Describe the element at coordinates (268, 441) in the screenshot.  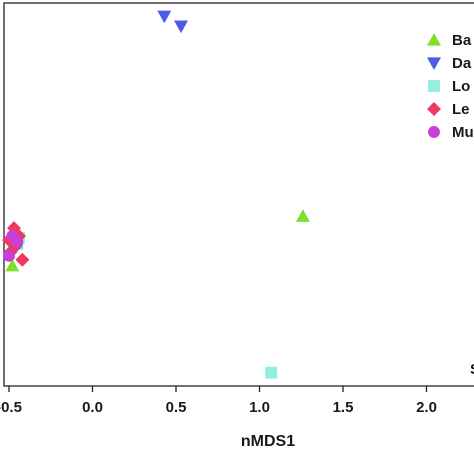
I see `x-axis-title: nMDS1` at that location.